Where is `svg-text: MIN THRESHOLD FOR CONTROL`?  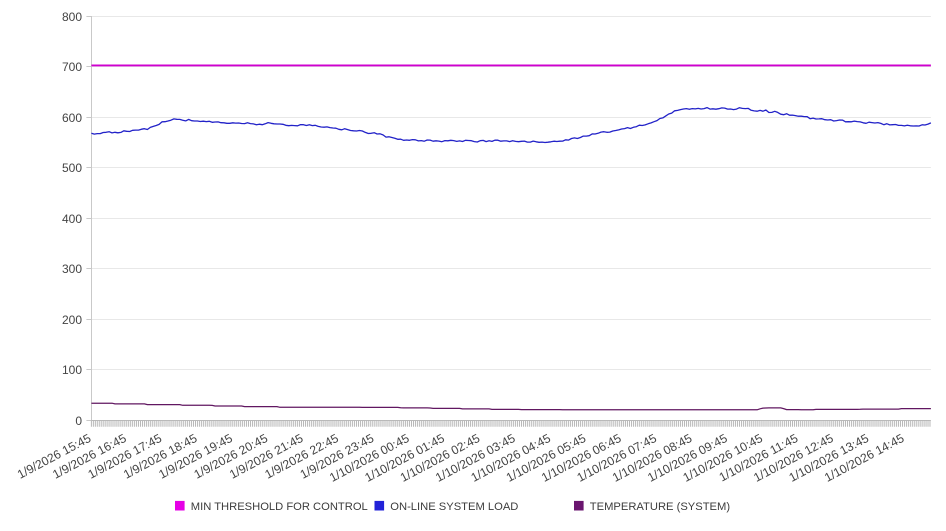
svg-text: MIN THRESHOLD FOR CONTROL is located at coordinates (279, 507).